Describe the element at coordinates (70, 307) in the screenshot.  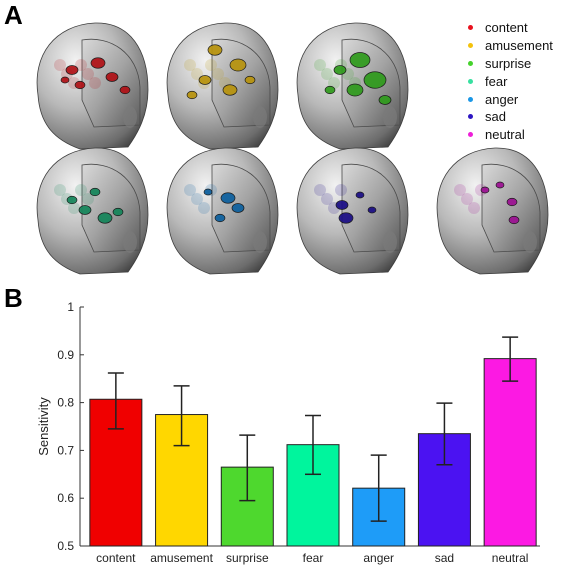
I see `y-tick-label: 1` at that location.